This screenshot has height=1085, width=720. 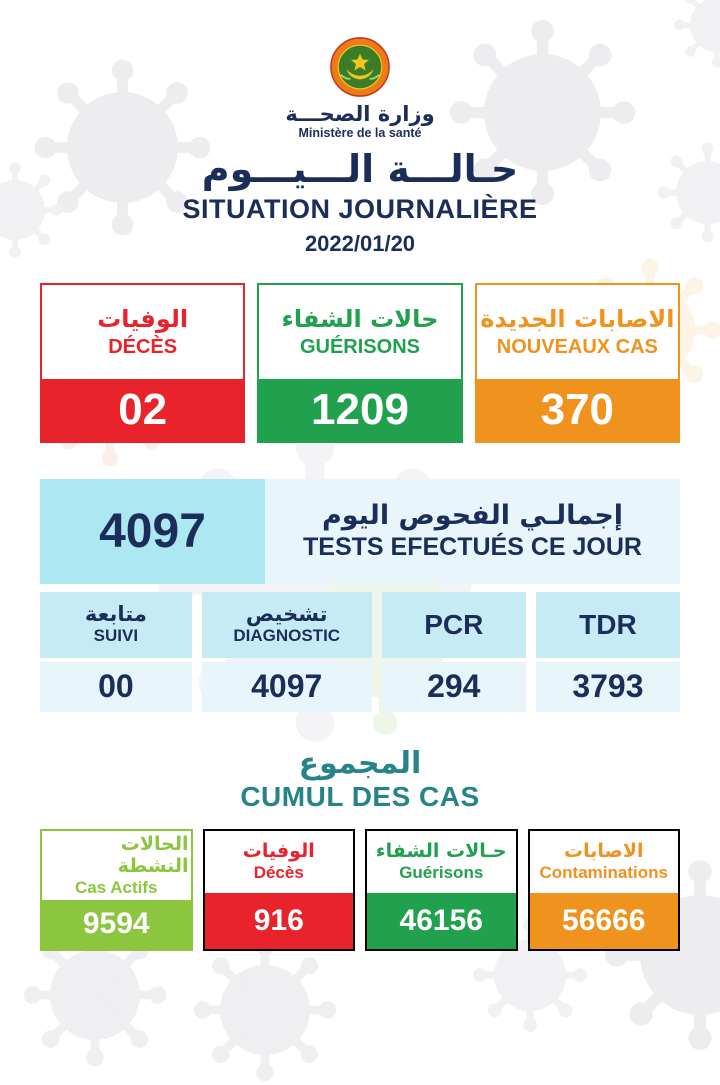 What do you see at coordinates (607, 686) in the screenshot?
I see `tdr-value: 3793` at bounding box center [607, 686].